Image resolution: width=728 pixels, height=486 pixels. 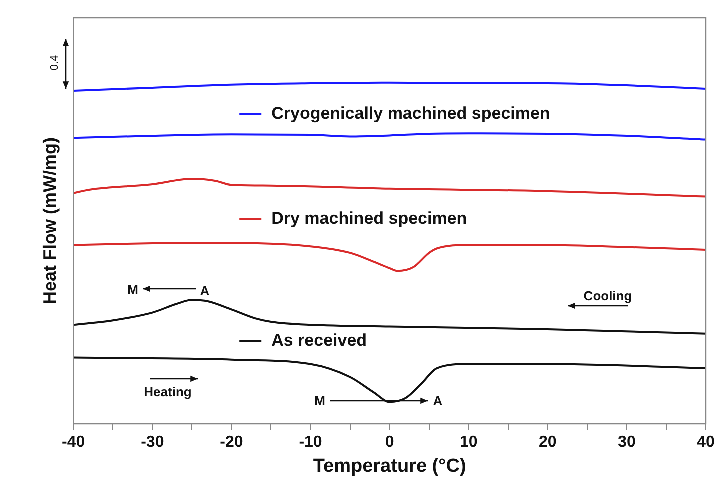 I want to click on x-tick-label: 0, so click(x=389, y=443).